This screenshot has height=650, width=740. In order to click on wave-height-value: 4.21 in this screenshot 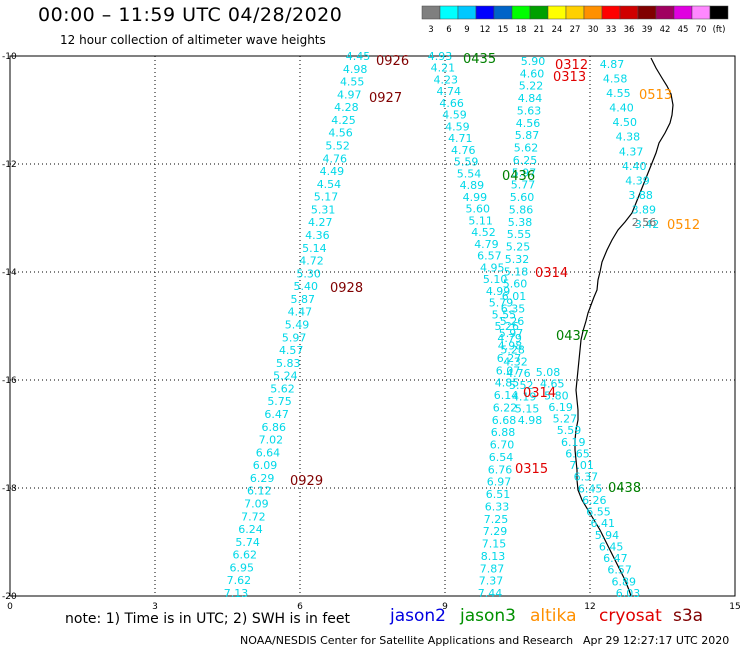, I will do `click(443, 68)`.